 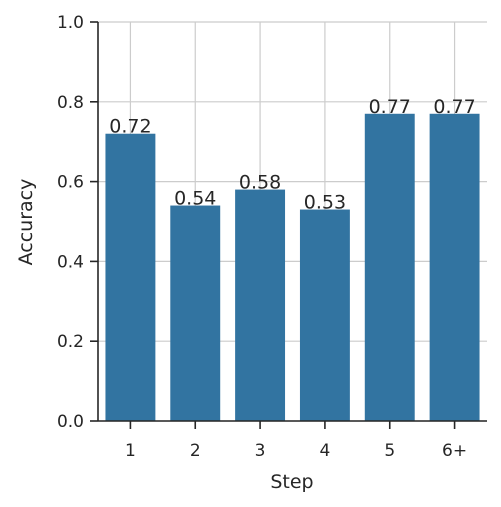 What do you see at coordinates (70, 183) in the screenshot?
I see `y-tick-label: 0.6` at bounding box center [70, 183].